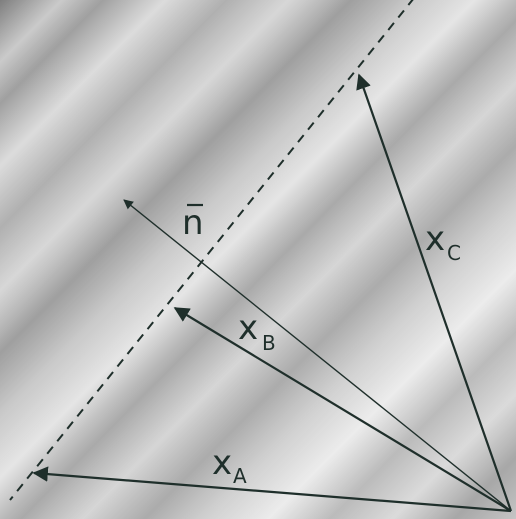 The height and width of the screenshot is (519, 516). Describe the element at coordinates (435, 239) in the screenshot. I see `label-xC-main: x` at that location.